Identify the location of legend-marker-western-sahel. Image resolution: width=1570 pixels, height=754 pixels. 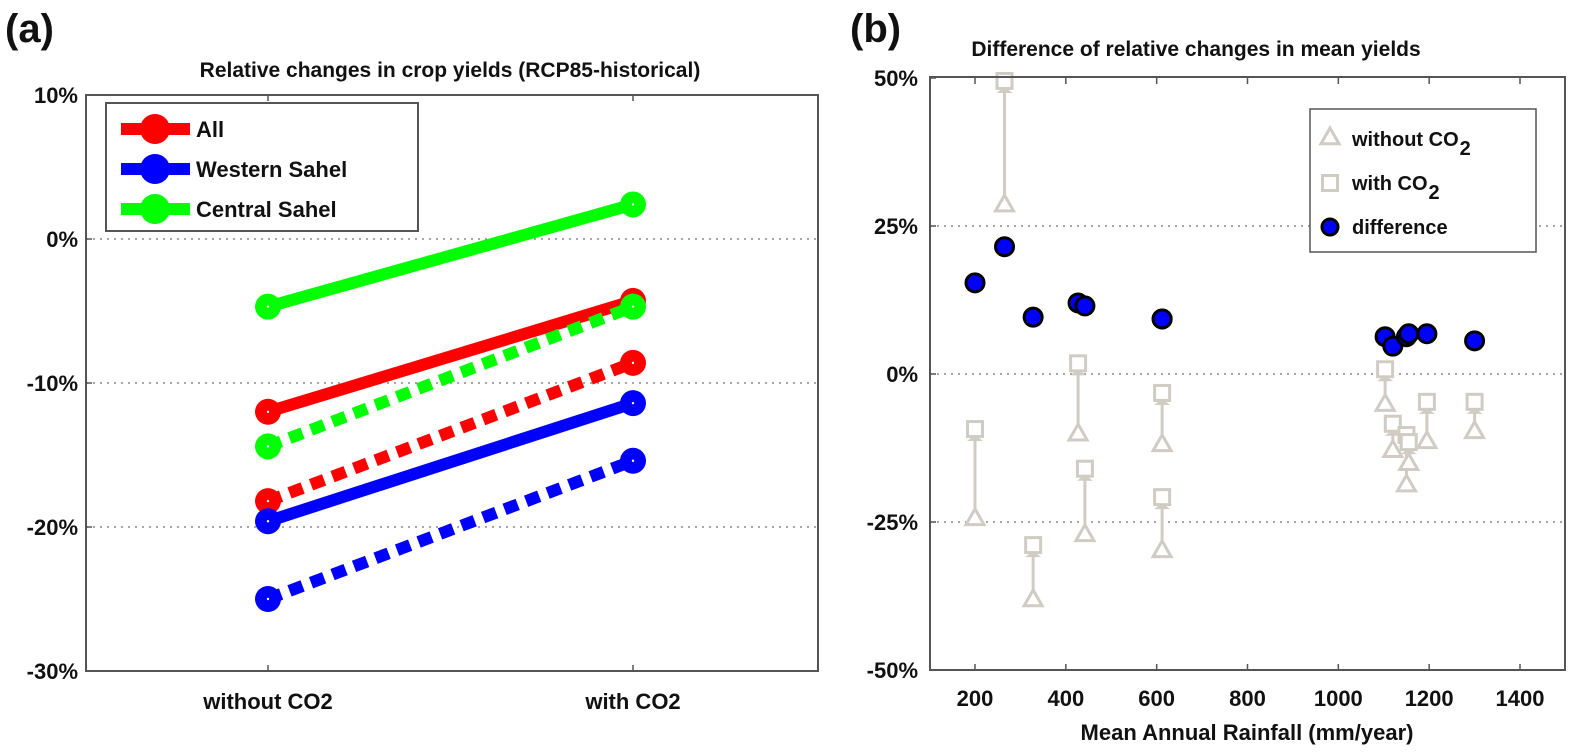
(155, 169).